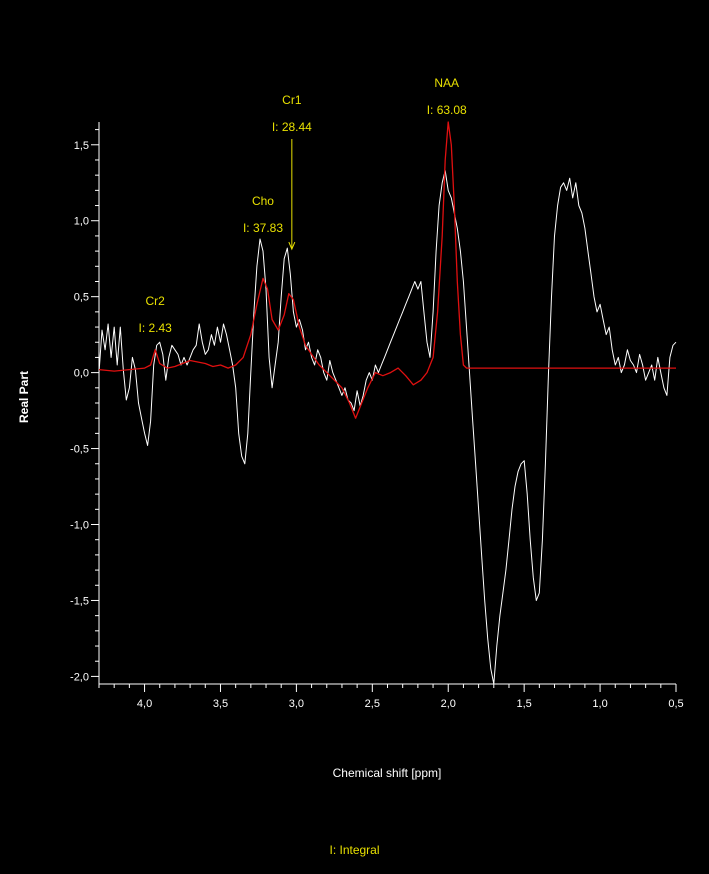 The height and width of the screenshot is (874, 709). I want to click on integral-legend-note: I: Integral, so click(354, 850).